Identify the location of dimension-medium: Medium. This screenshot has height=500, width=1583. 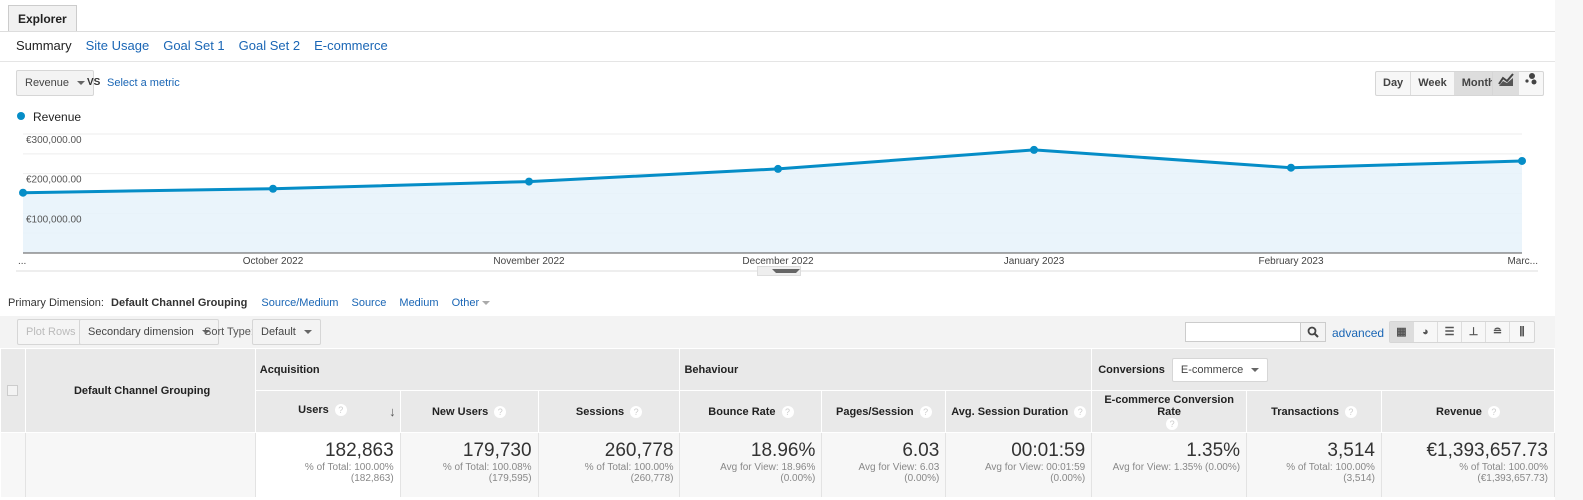
(419, 303).